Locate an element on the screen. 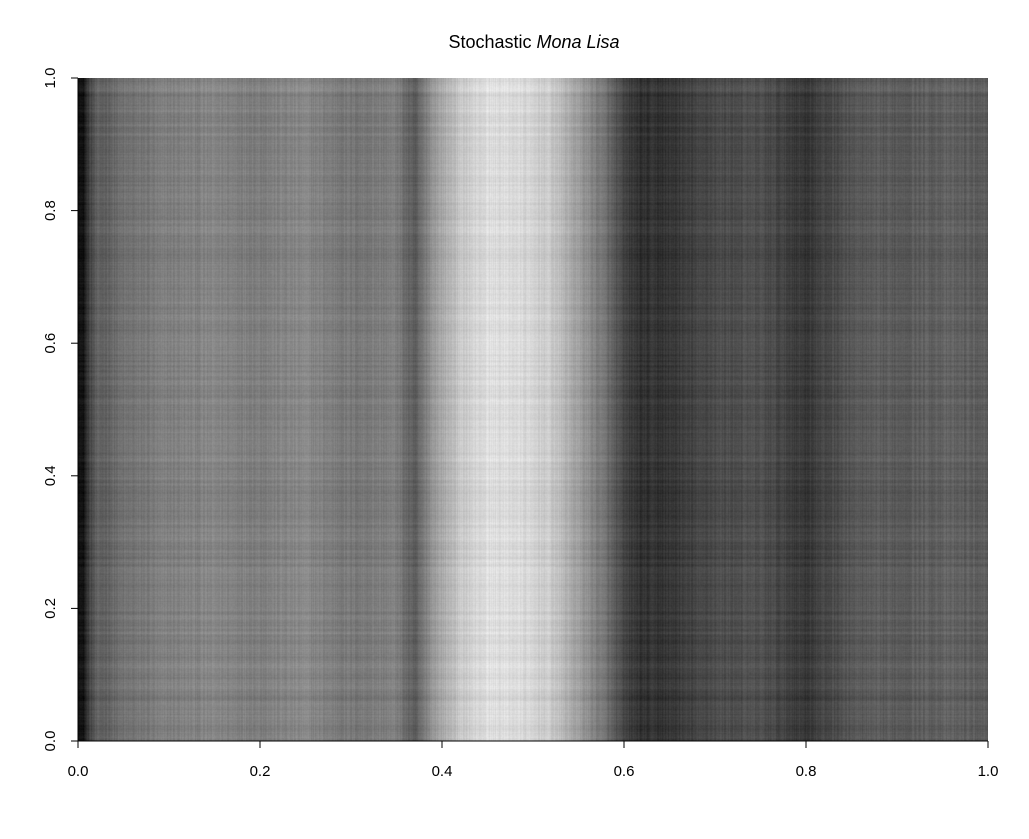 The height and width of the screenshot is (839, 1029). x-tick-label: 0.6 is located at coordinates (624, 771).